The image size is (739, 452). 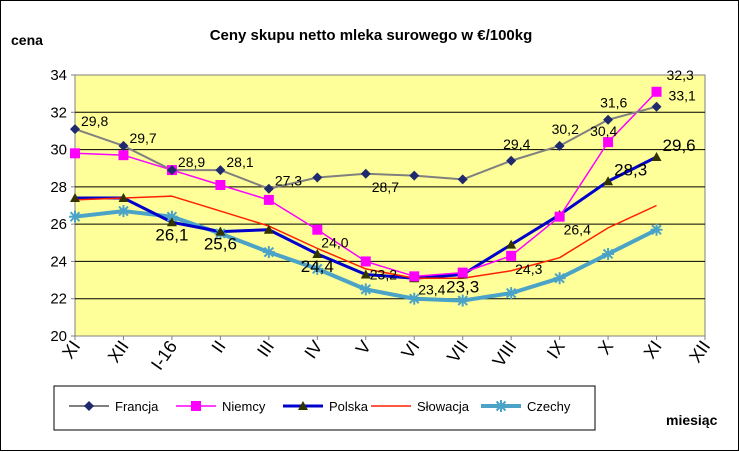 I want to click on x-axis-title: miesiąc, so click(x=692, y=420).